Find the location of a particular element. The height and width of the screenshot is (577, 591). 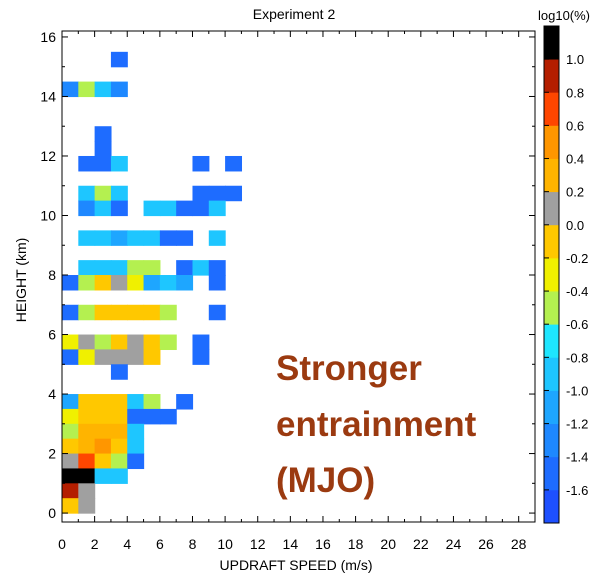

x-tick-label: 4 is located at coordinates (127, 544).